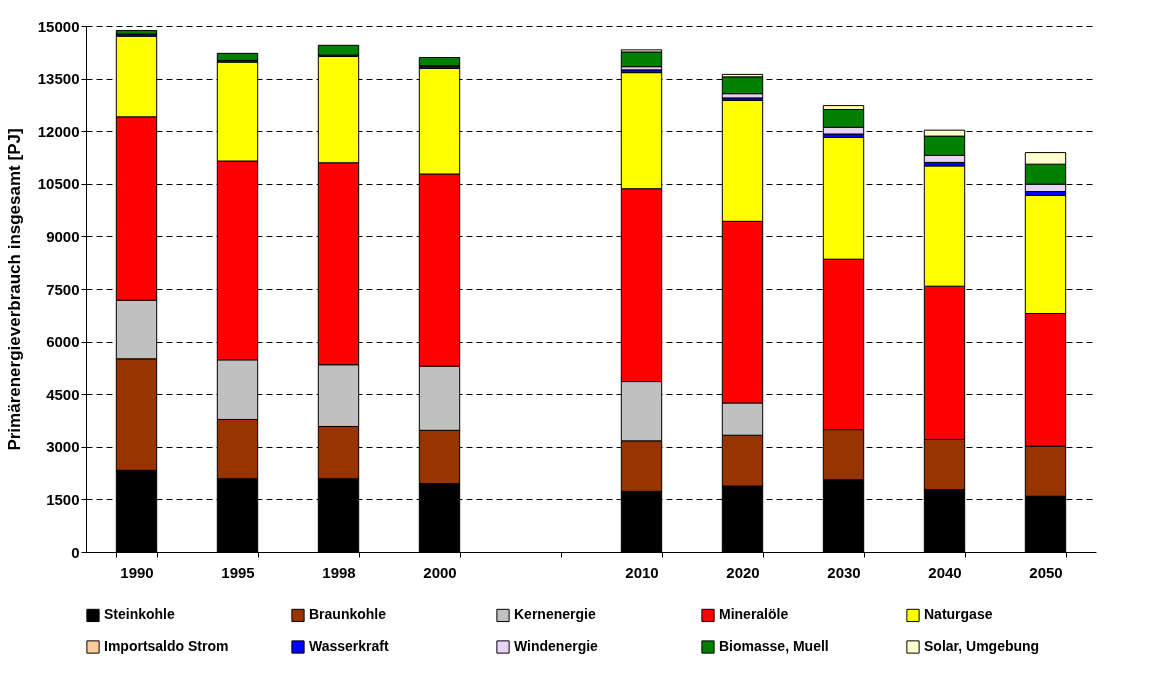 This screenshot has height=691, width=1149. What do you see at coordinates (642, 572) in the screenshot?
I see `x-tick-label: 2010` at bounding box center [642, 572].